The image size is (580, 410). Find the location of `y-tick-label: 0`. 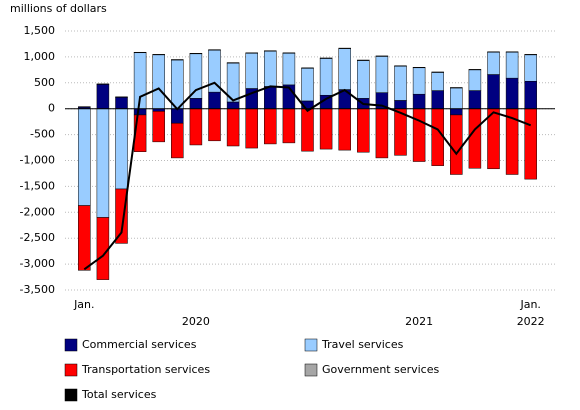

y-tick-label: 0 is located at coordinates (51, 108).